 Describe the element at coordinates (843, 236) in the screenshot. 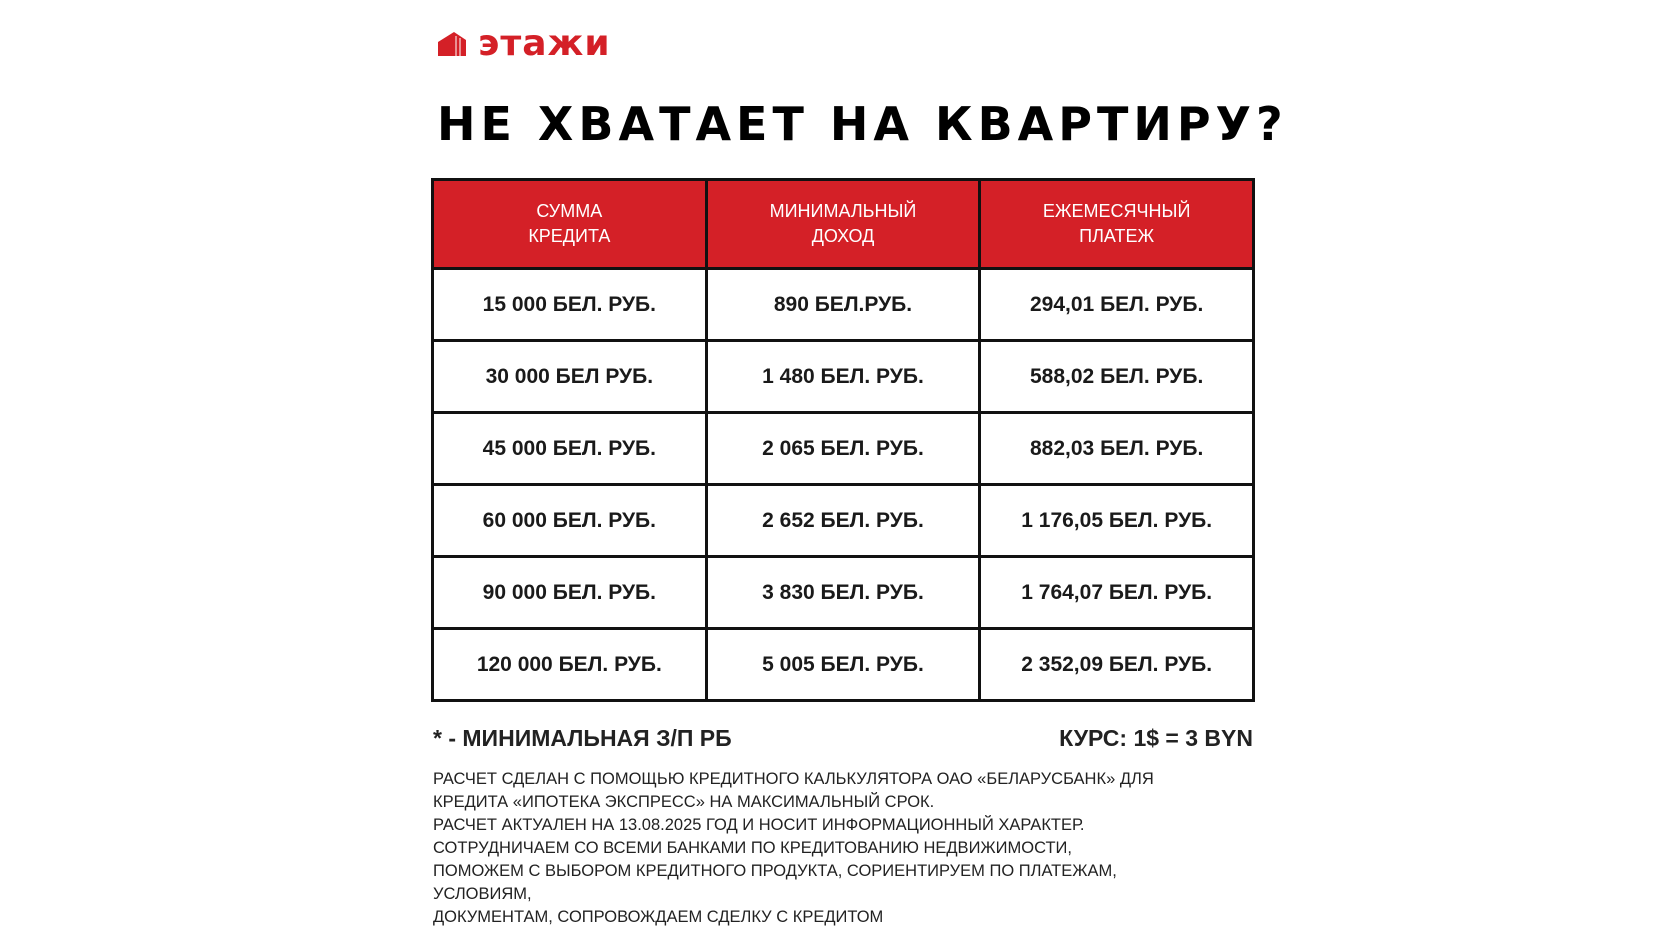

I see `header-text: ДОХОД` at that location.